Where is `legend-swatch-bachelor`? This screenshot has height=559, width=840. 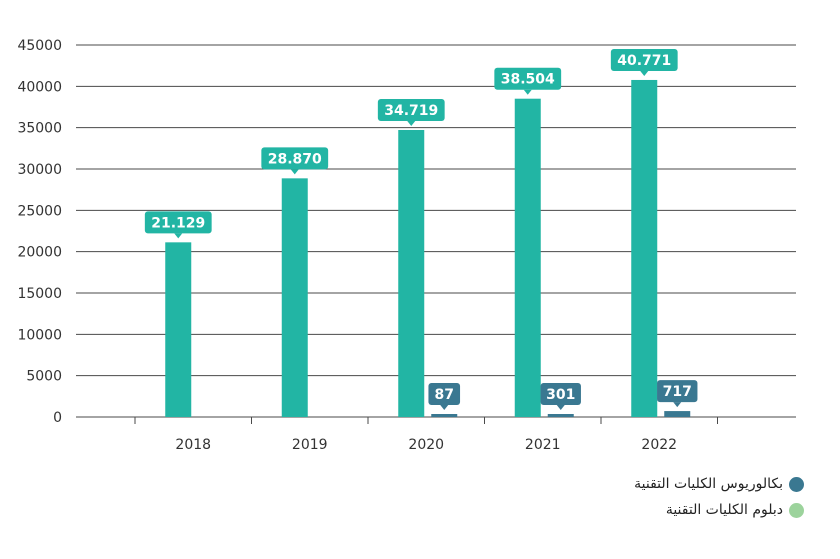 legend-swatch-bachelor is located at coordinates (796, 484).